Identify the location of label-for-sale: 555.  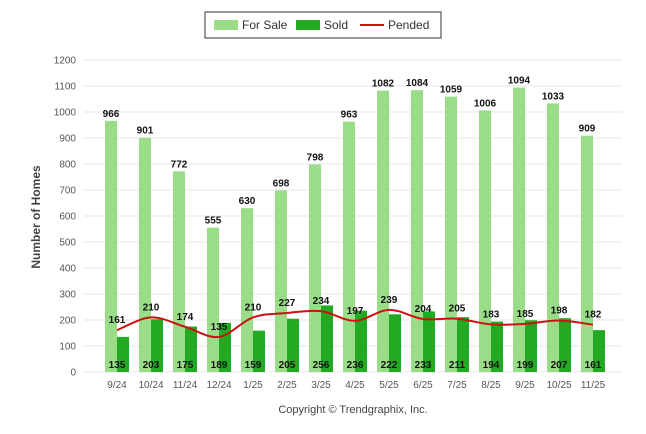
(213, 221).